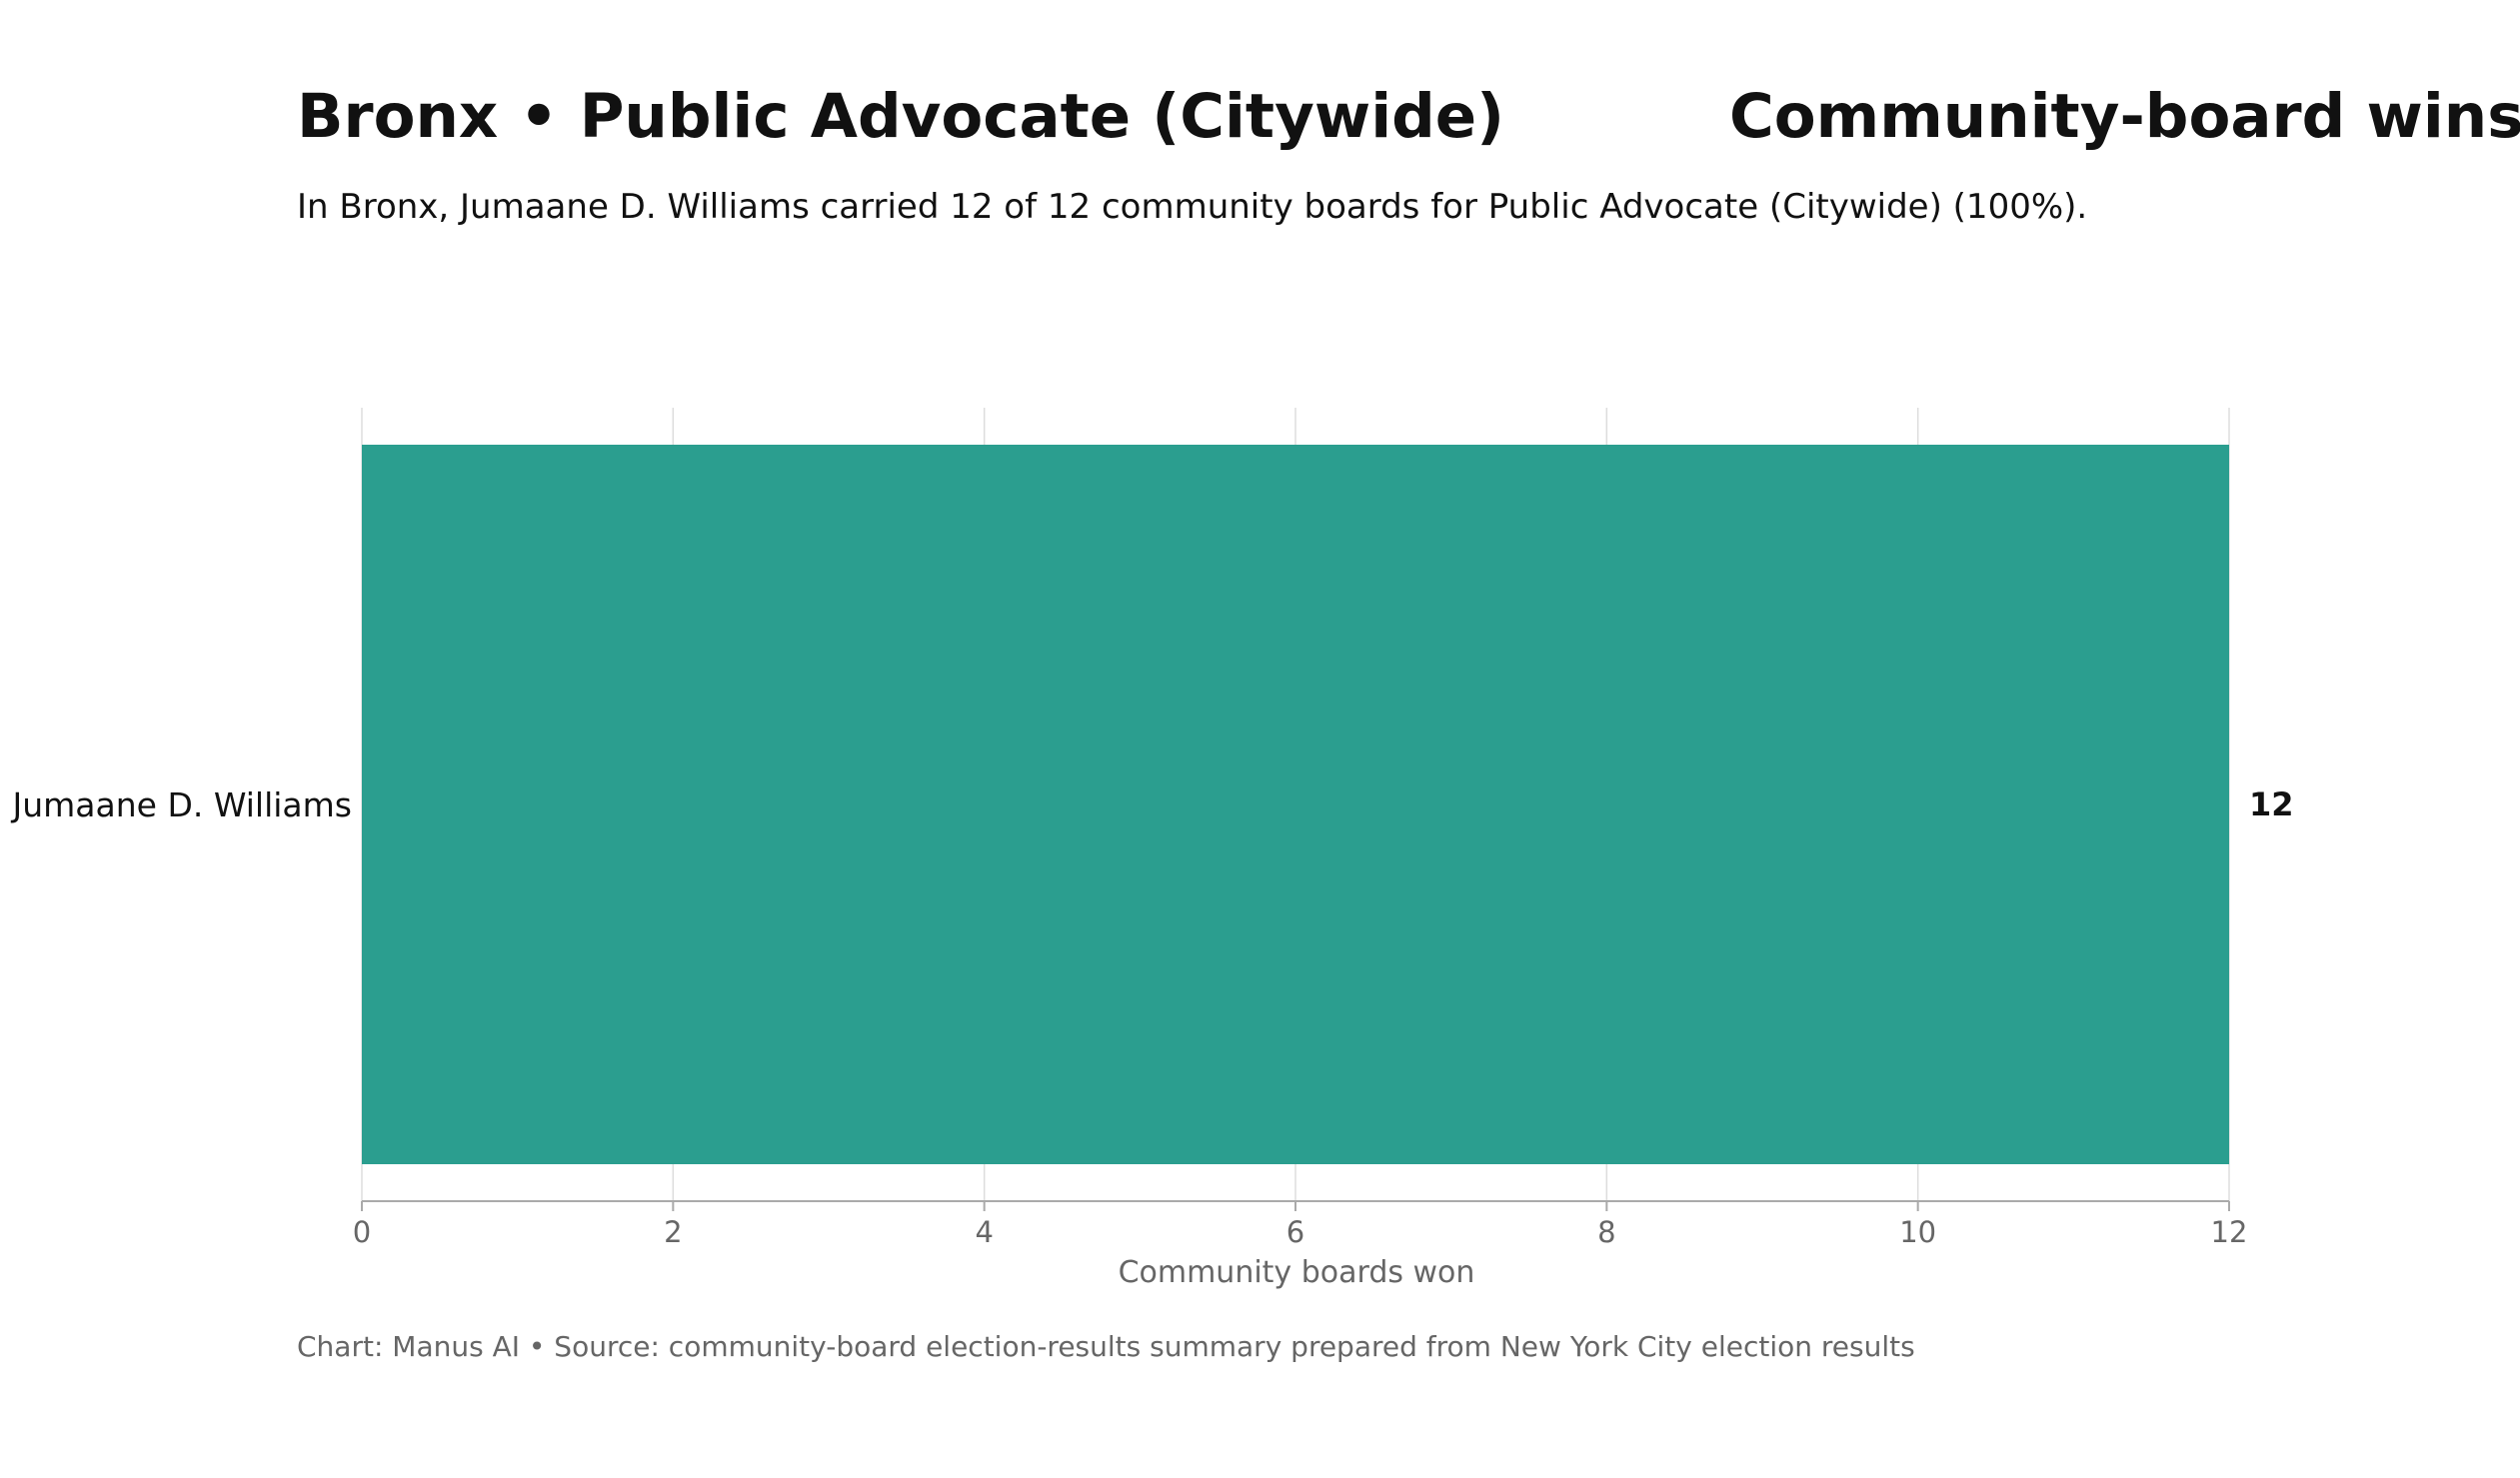  I want to click on x-axis: 0 2 4 6 8 10 12, so click(1300, 1225).